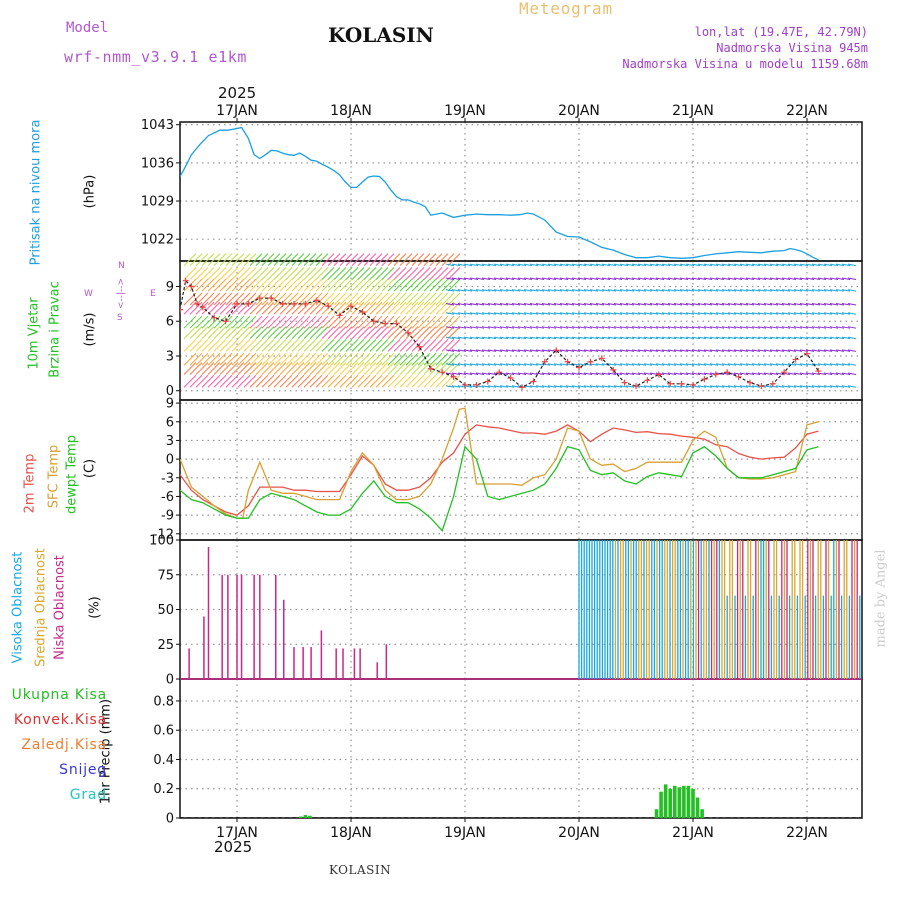 The width and height of the screenshot is (900, 900). I want to click on panel-4: 0 0.2 0.4 0.6 0.8, so click(508, 752).